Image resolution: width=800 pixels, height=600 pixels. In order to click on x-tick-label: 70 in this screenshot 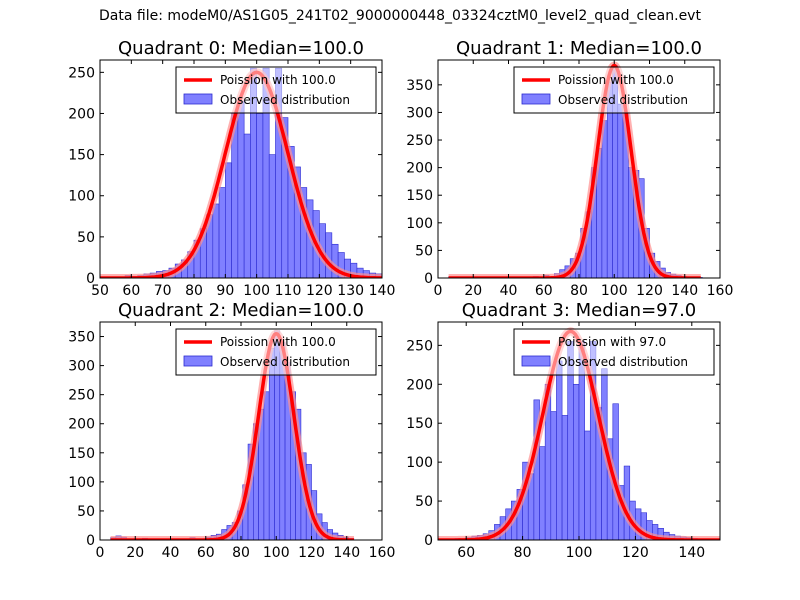, I will do `click(163, 291)`.